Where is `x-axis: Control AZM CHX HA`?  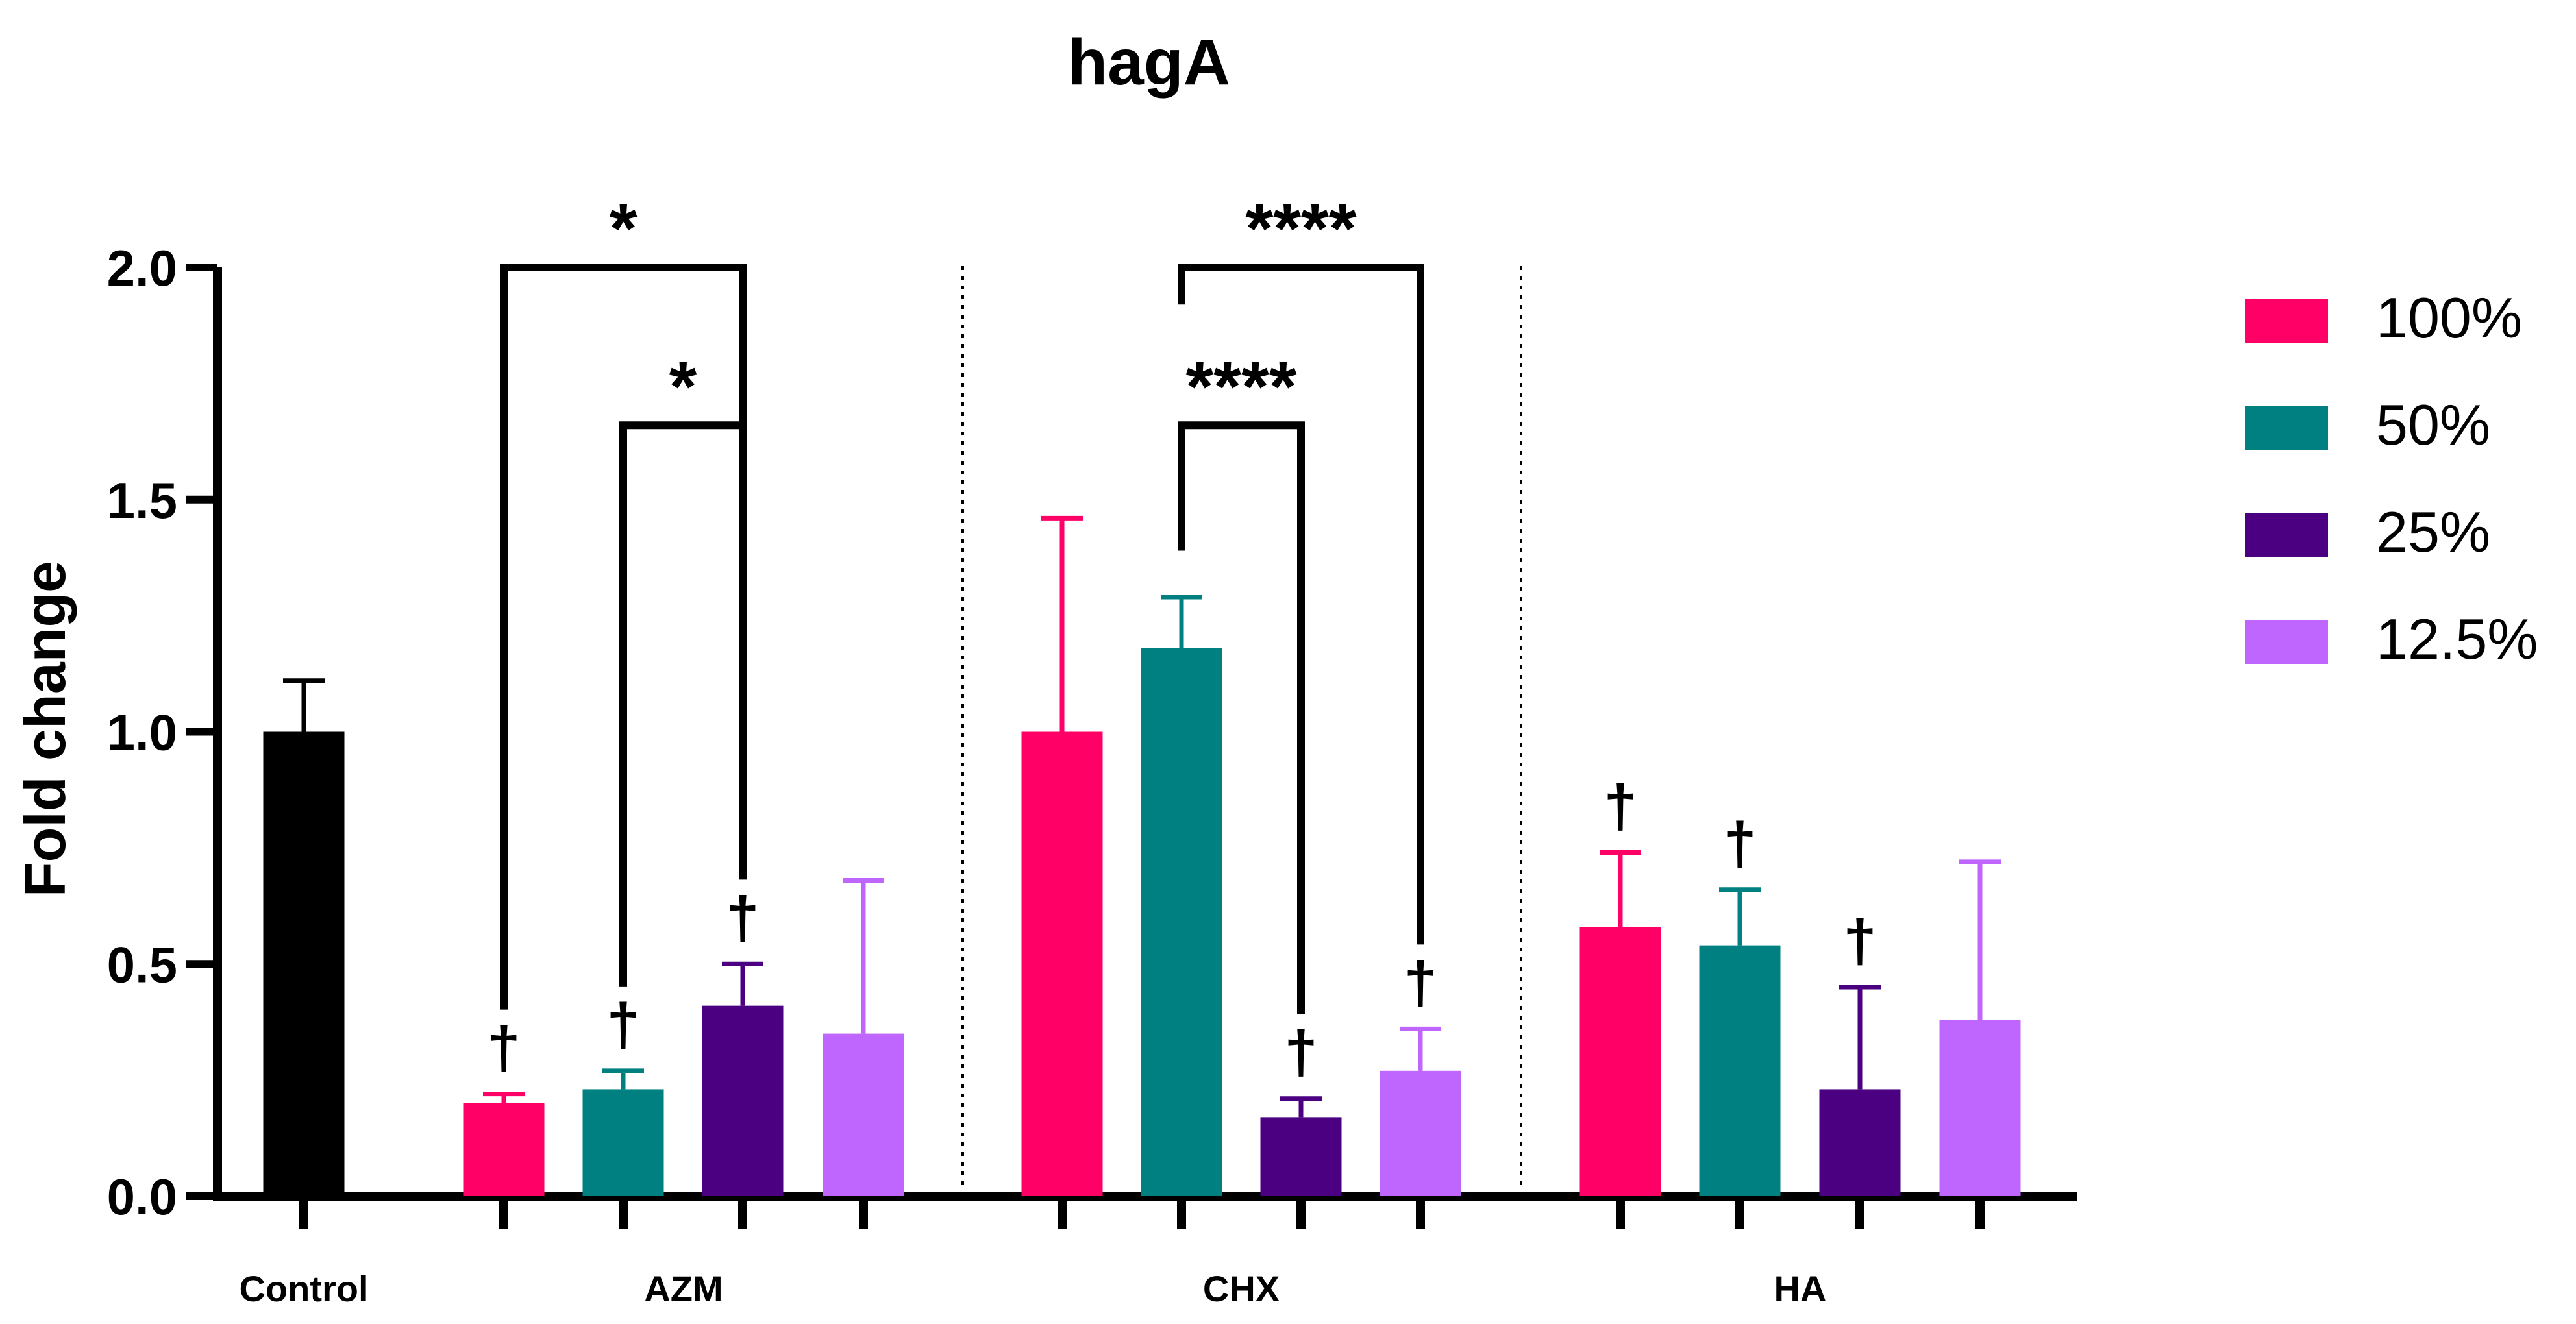
x-axis: Control AZM CHX HA is located at coordinates (1145, 1251).